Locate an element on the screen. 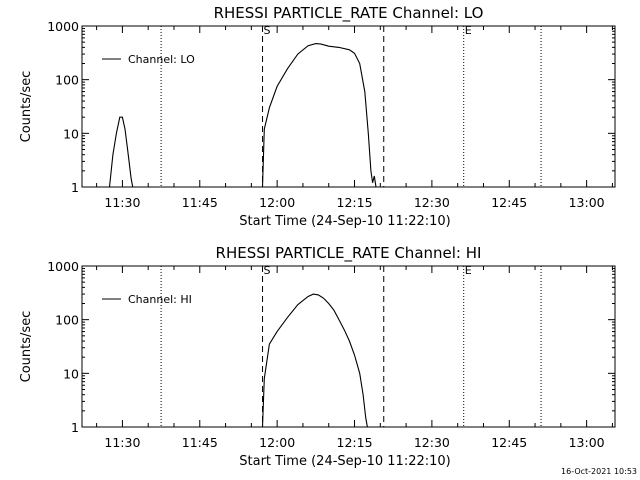 Image resolution: width=640 pixels, height=480 pixels. chart-title: RHESSI PARTICLE_RATE Channel: LO is located at coordinates (349, 13).